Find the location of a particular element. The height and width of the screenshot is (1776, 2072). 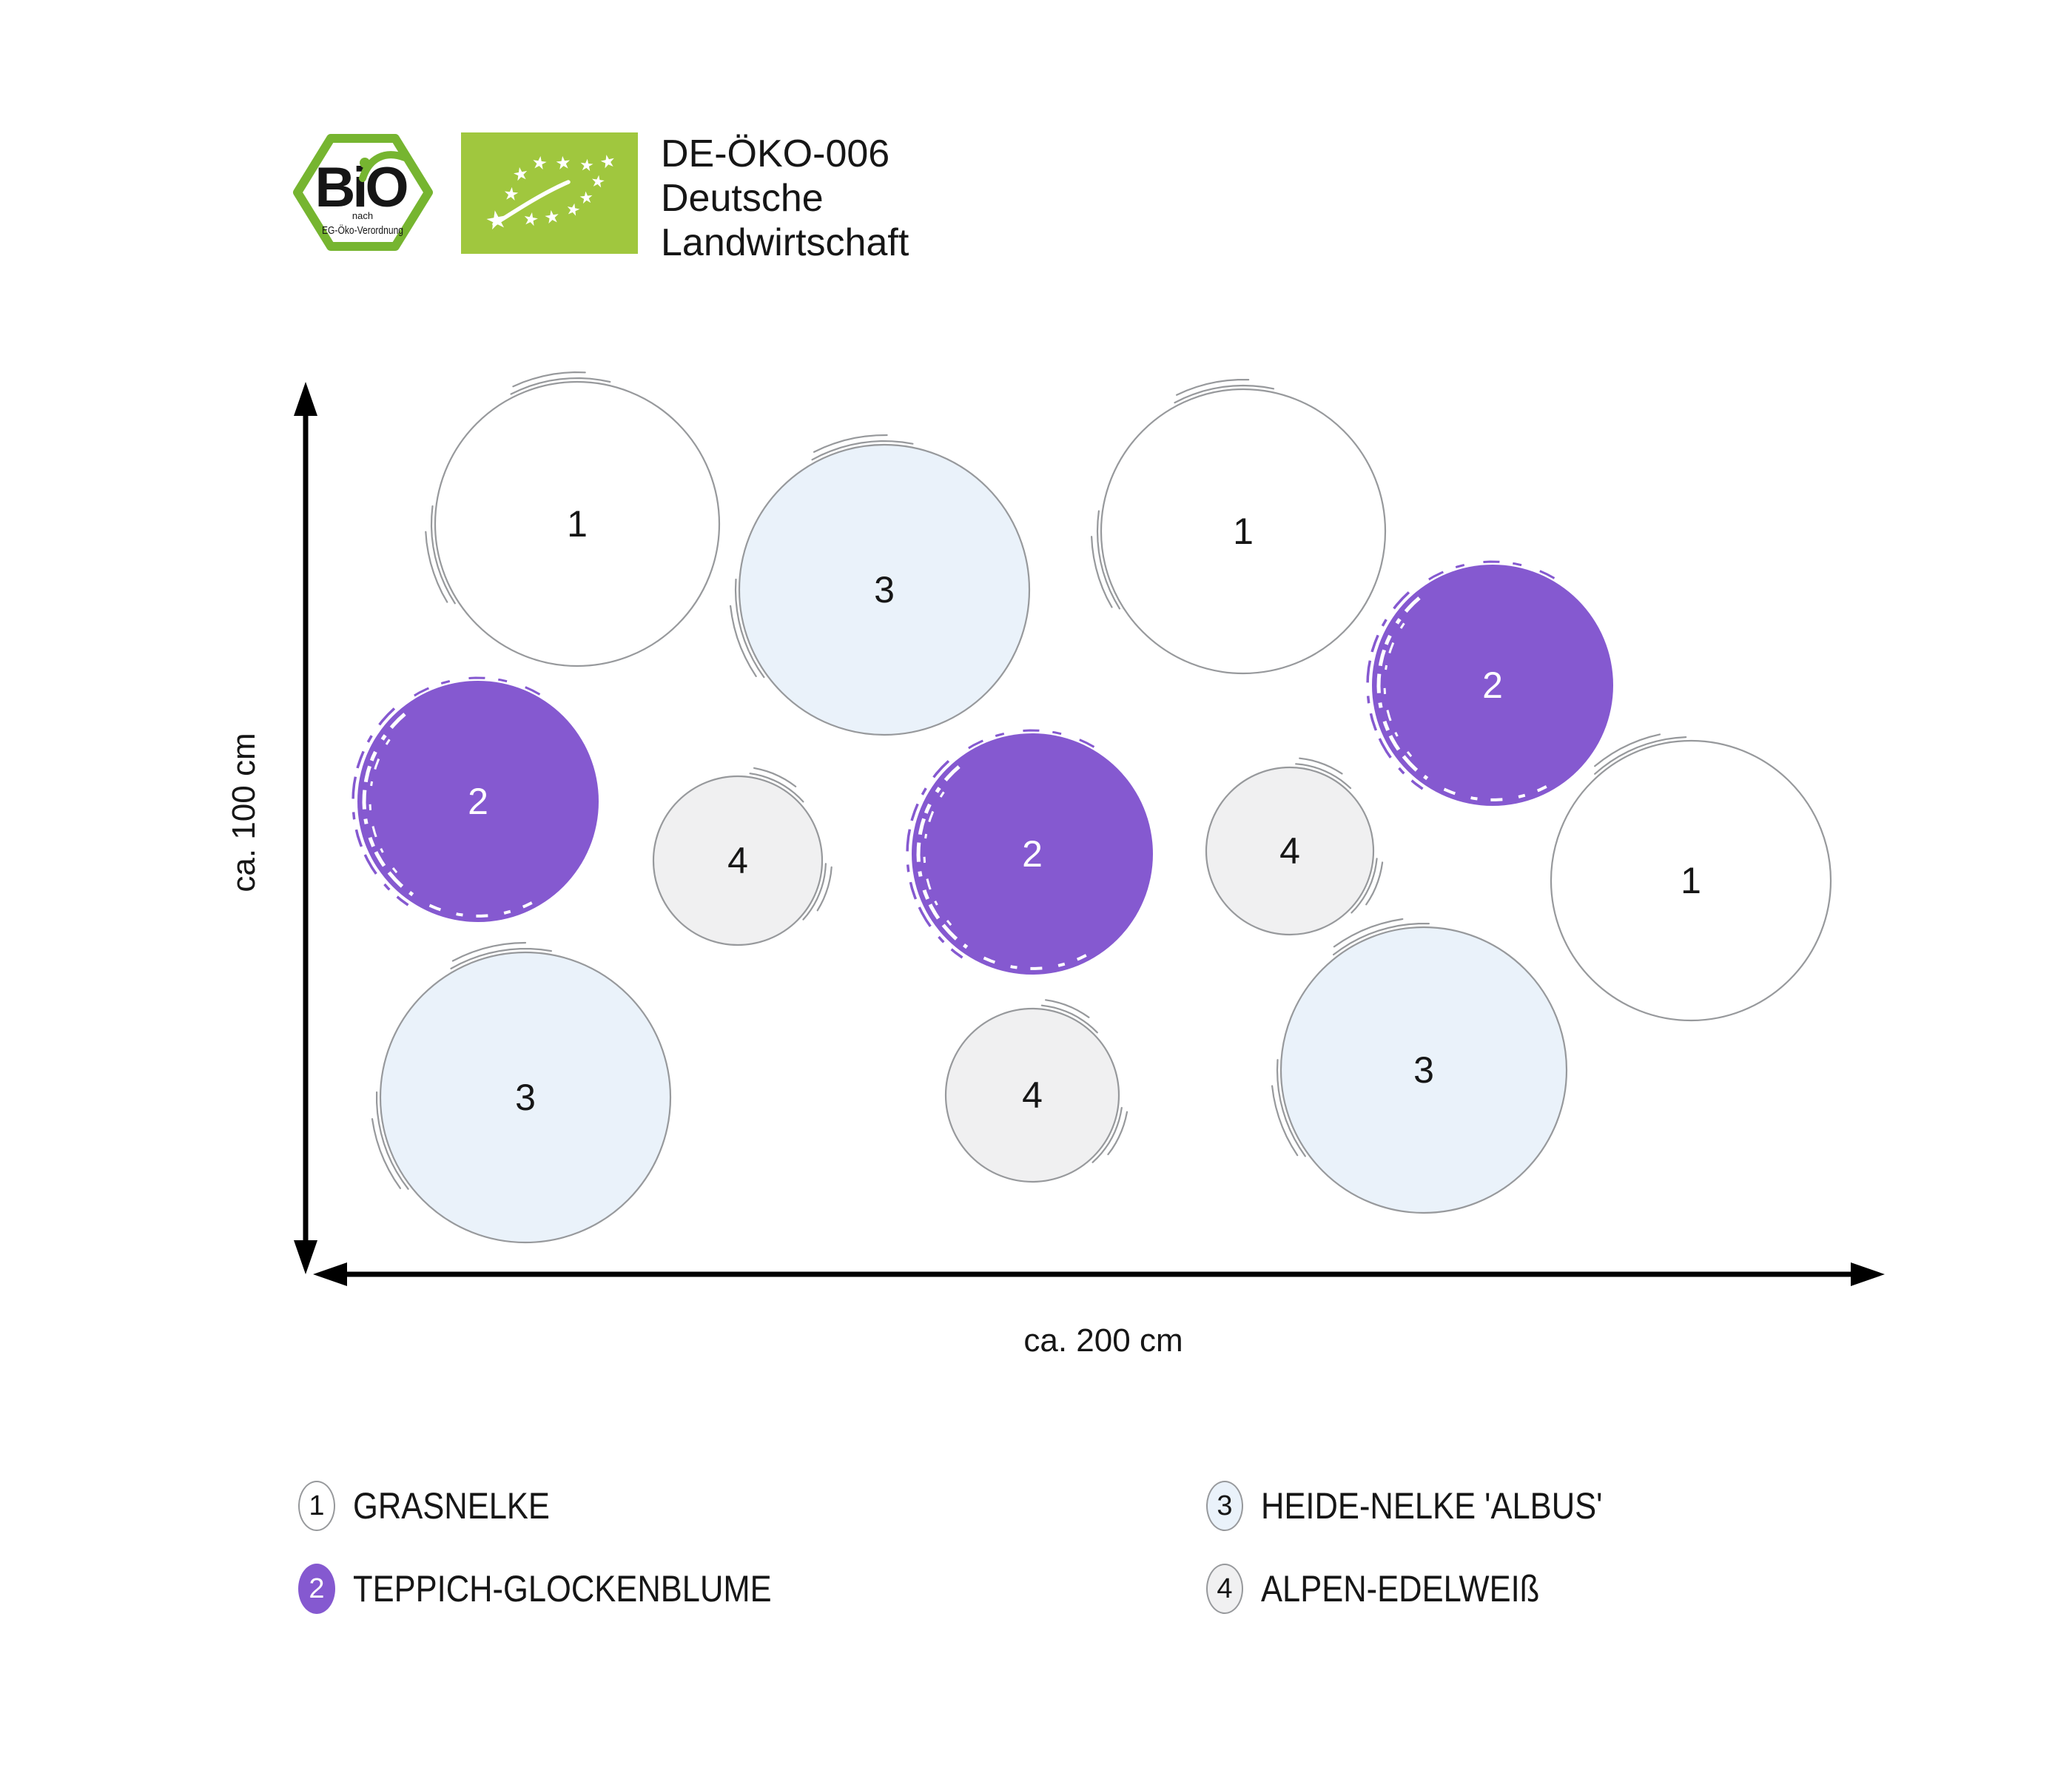

bio-hexagon-icon is located at coordinates (363, 192).